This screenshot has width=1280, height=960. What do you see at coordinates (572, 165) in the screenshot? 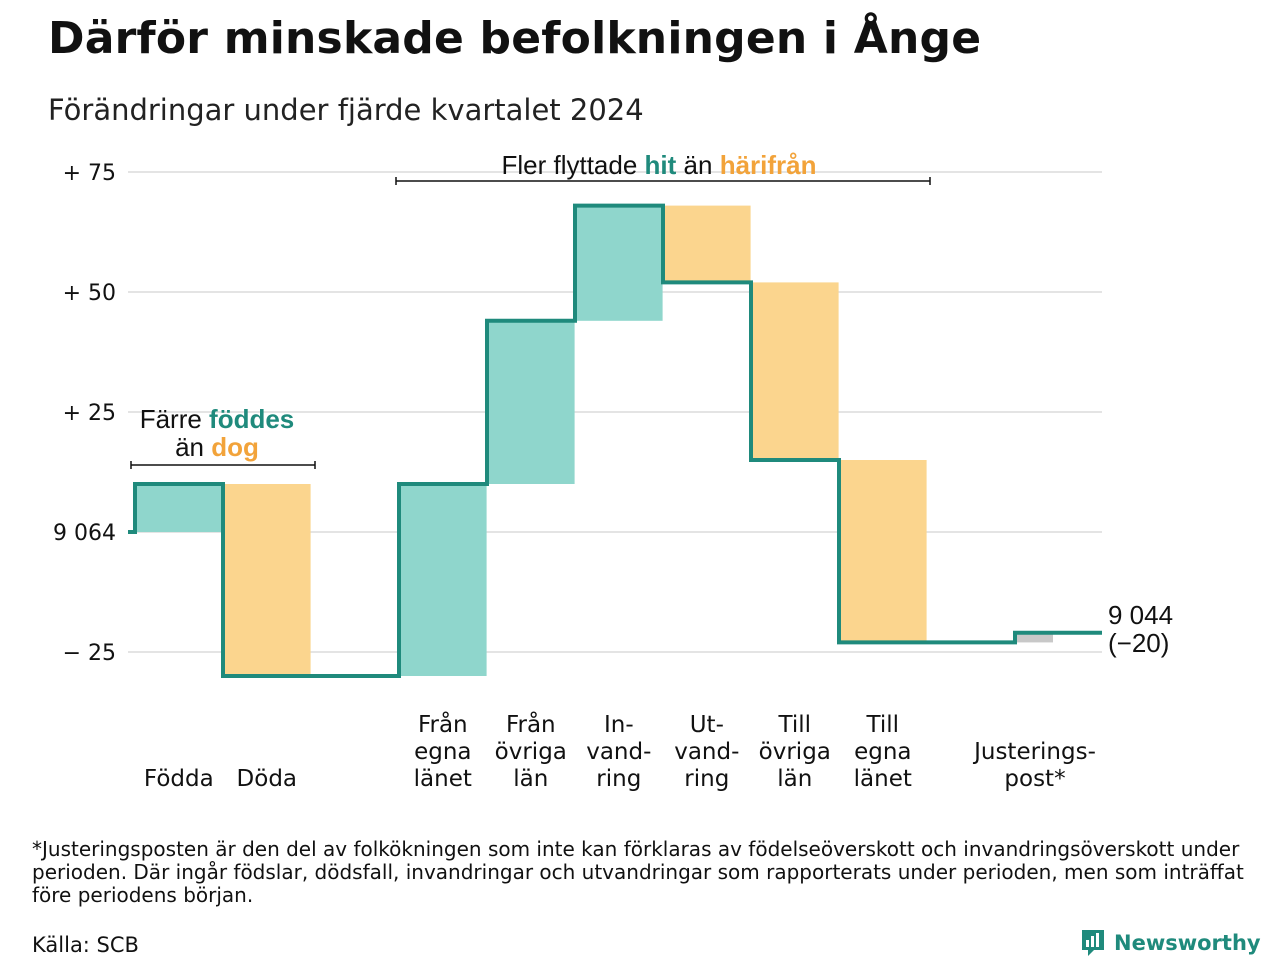
I see `annotation-part: Fler flyttade` at bounding box center [572, 165].